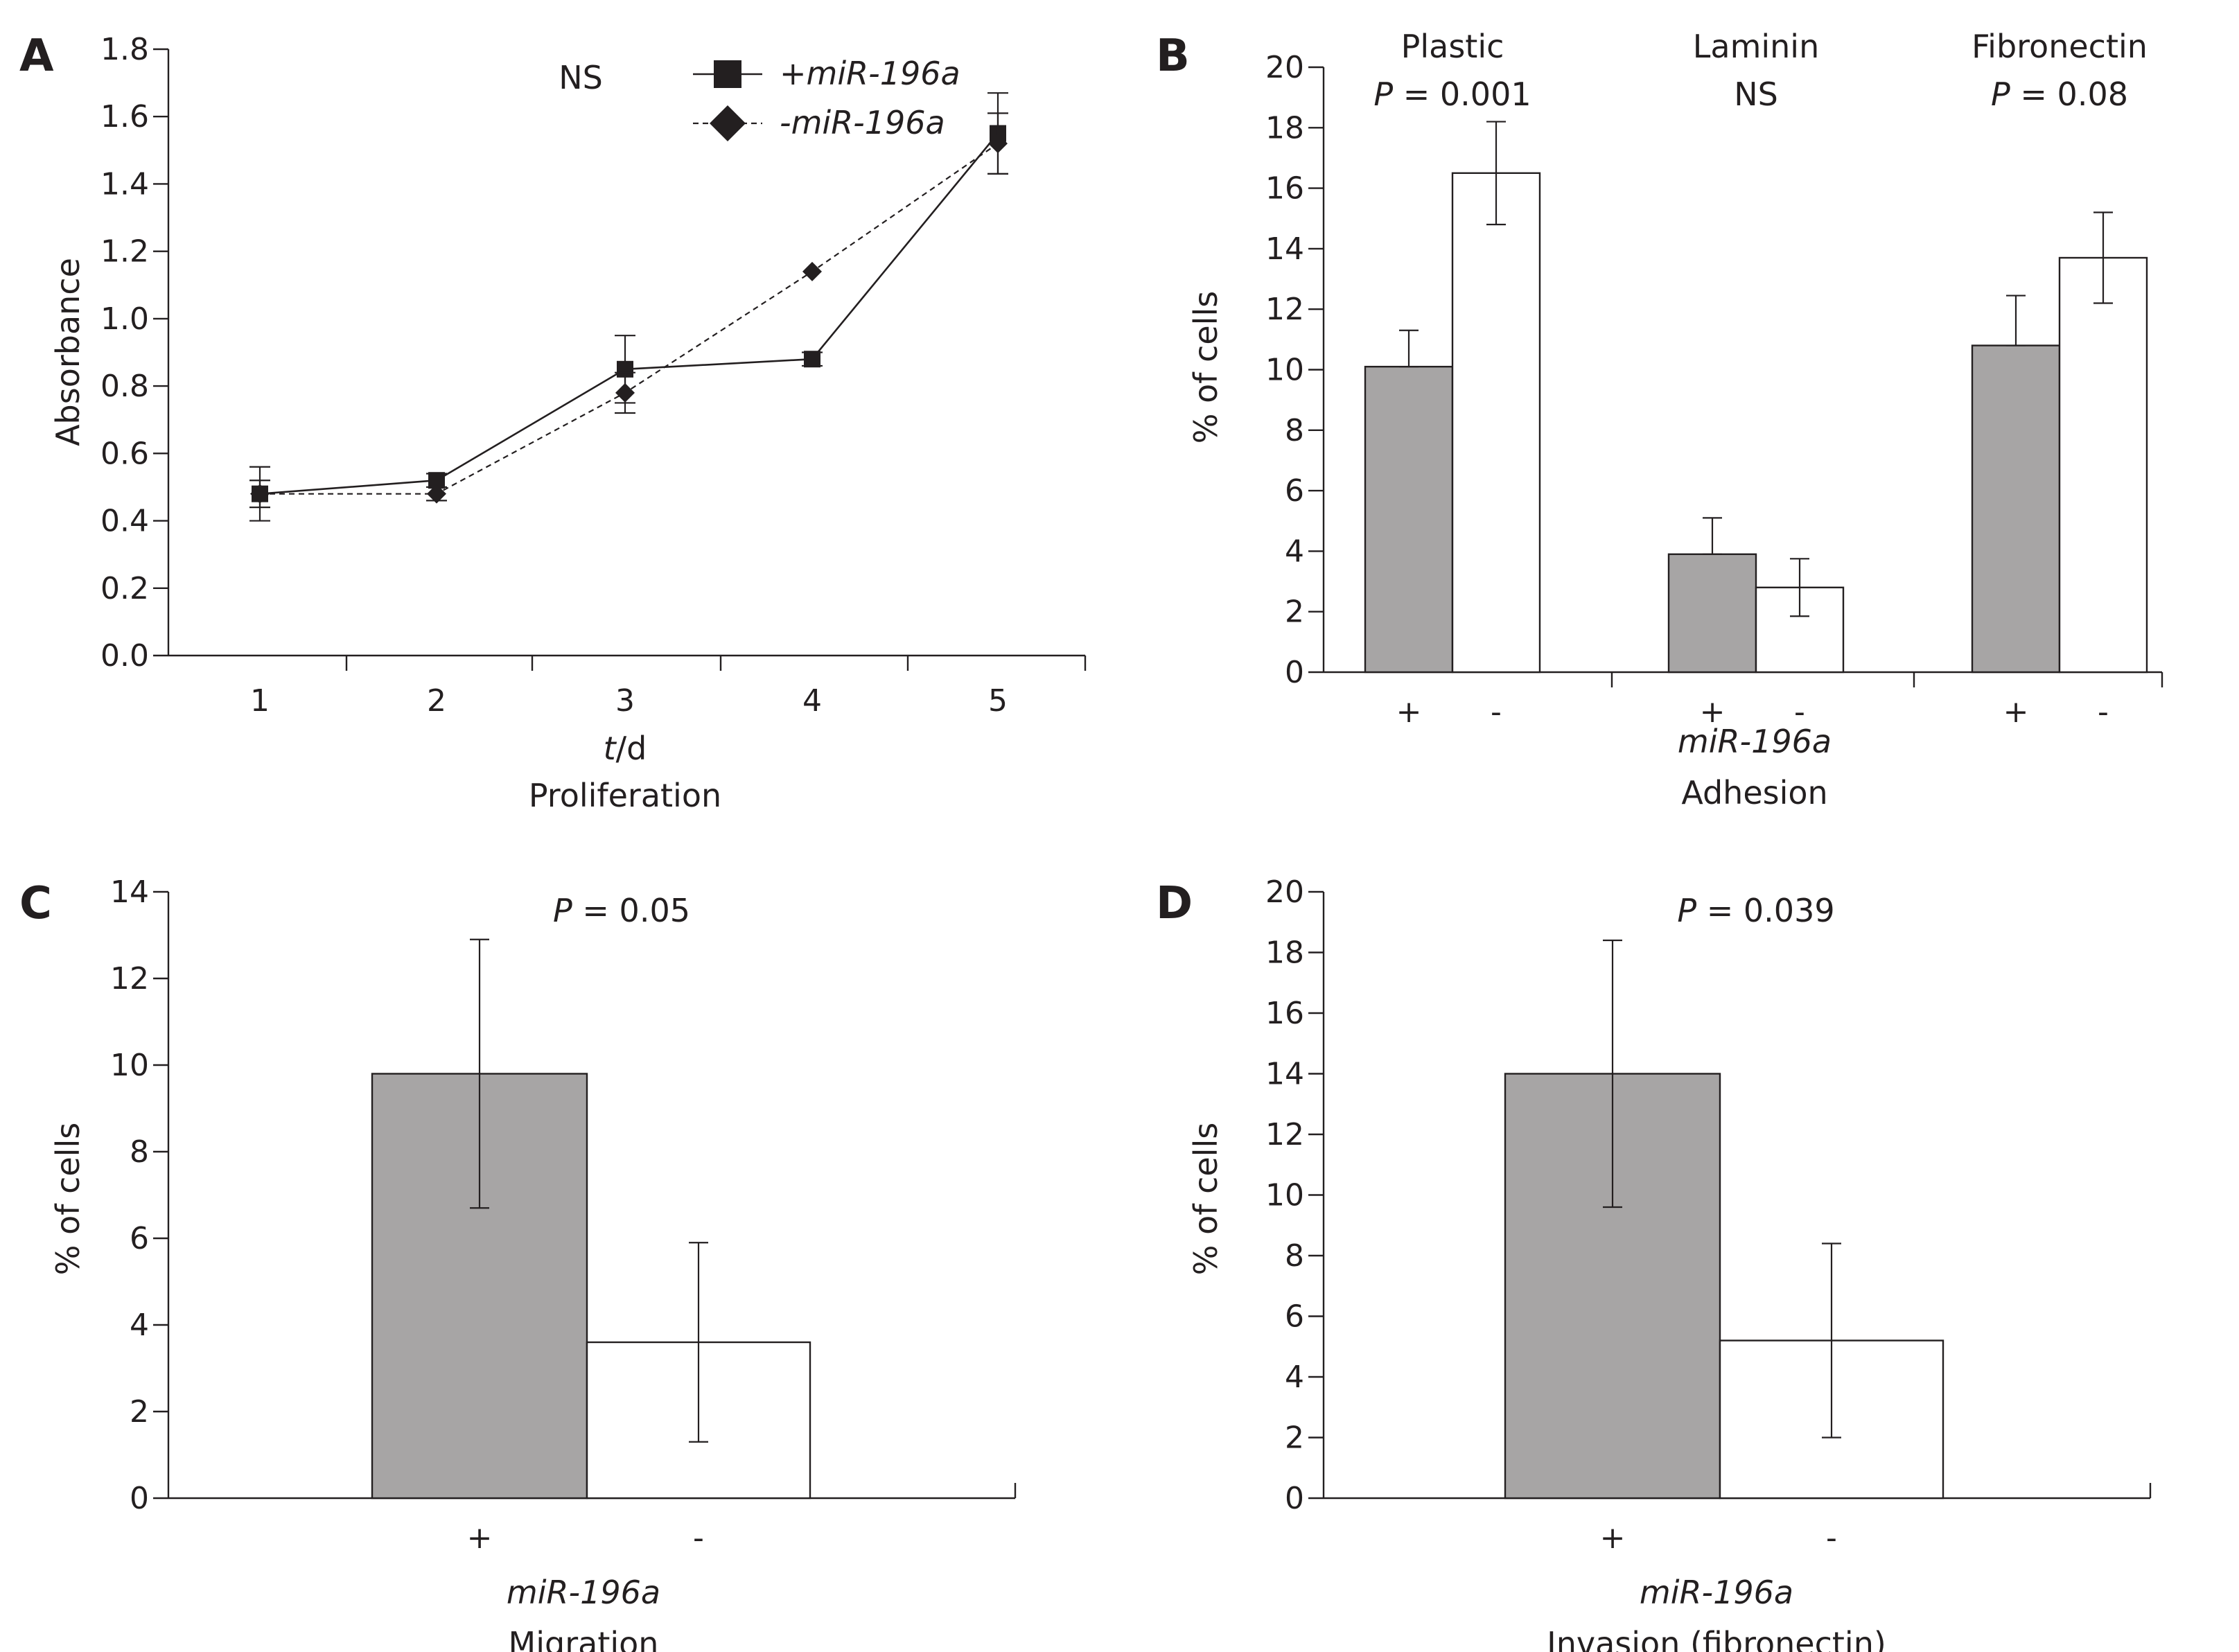  Describe the element at coordinates (1174, 904) in the screenshot. I see `panel-d-letter: D` at that location.